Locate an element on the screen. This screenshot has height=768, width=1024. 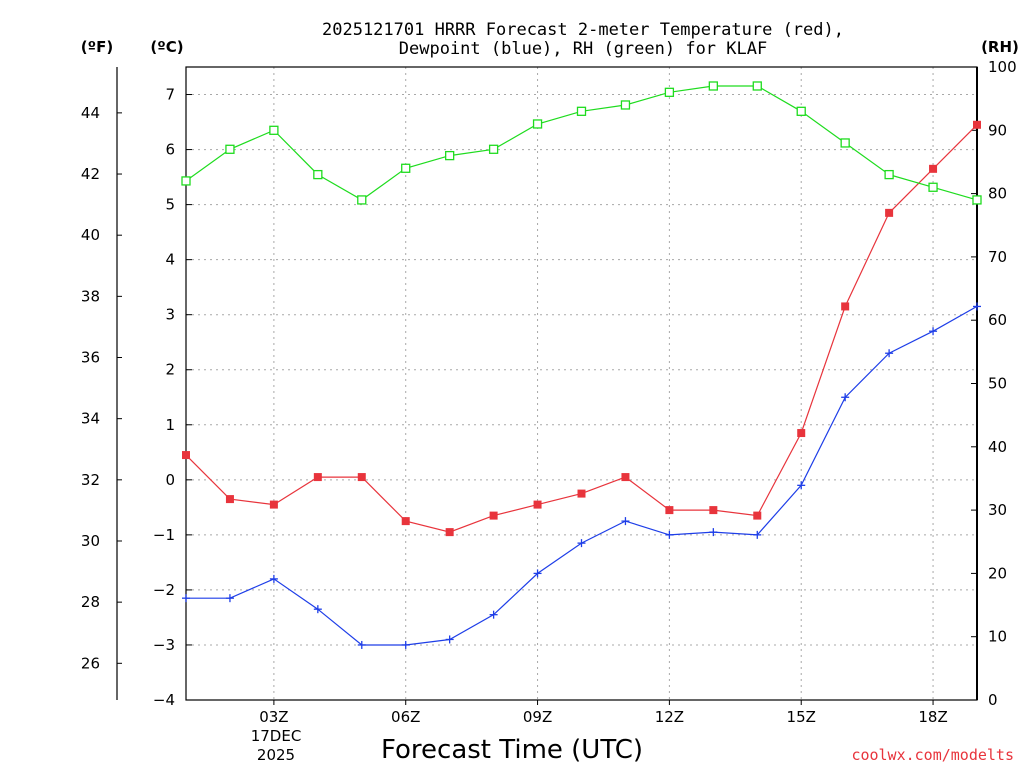
celsius-tick-label: −1 is located at coordinates (164, 535).